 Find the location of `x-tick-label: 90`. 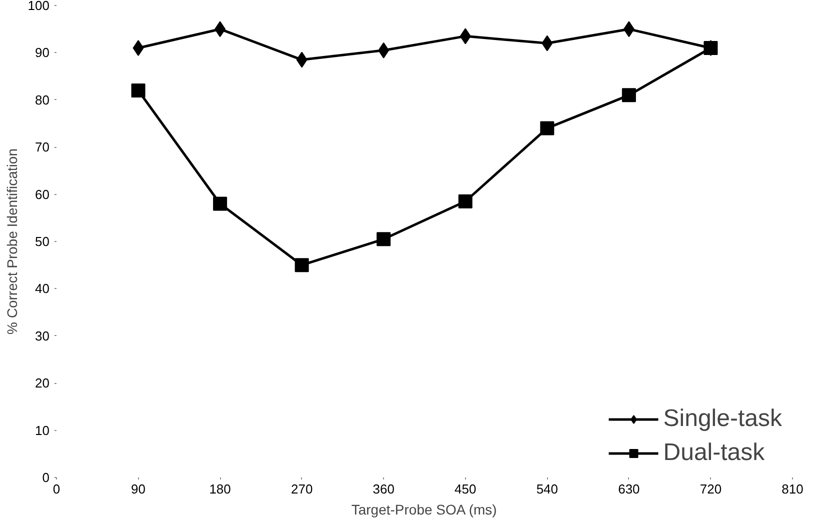

x-tick-label: 90 is located at coordinates (138, 489).